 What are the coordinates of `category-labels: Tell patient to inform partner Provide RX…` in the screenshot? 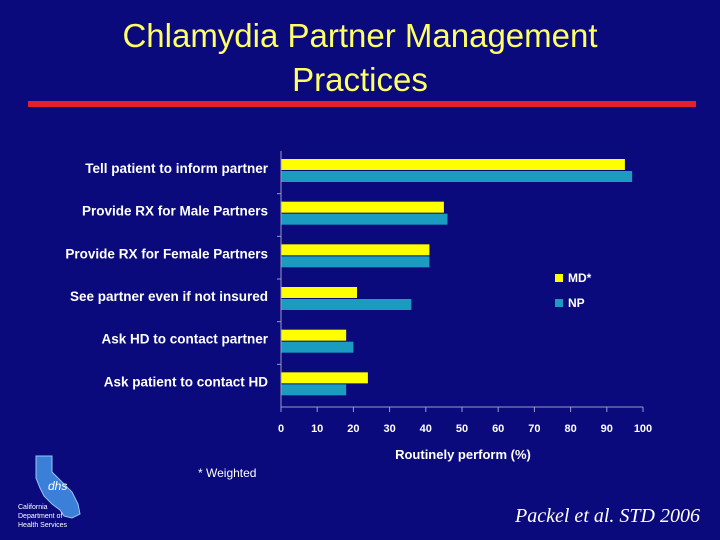 It's located at (166, 275).